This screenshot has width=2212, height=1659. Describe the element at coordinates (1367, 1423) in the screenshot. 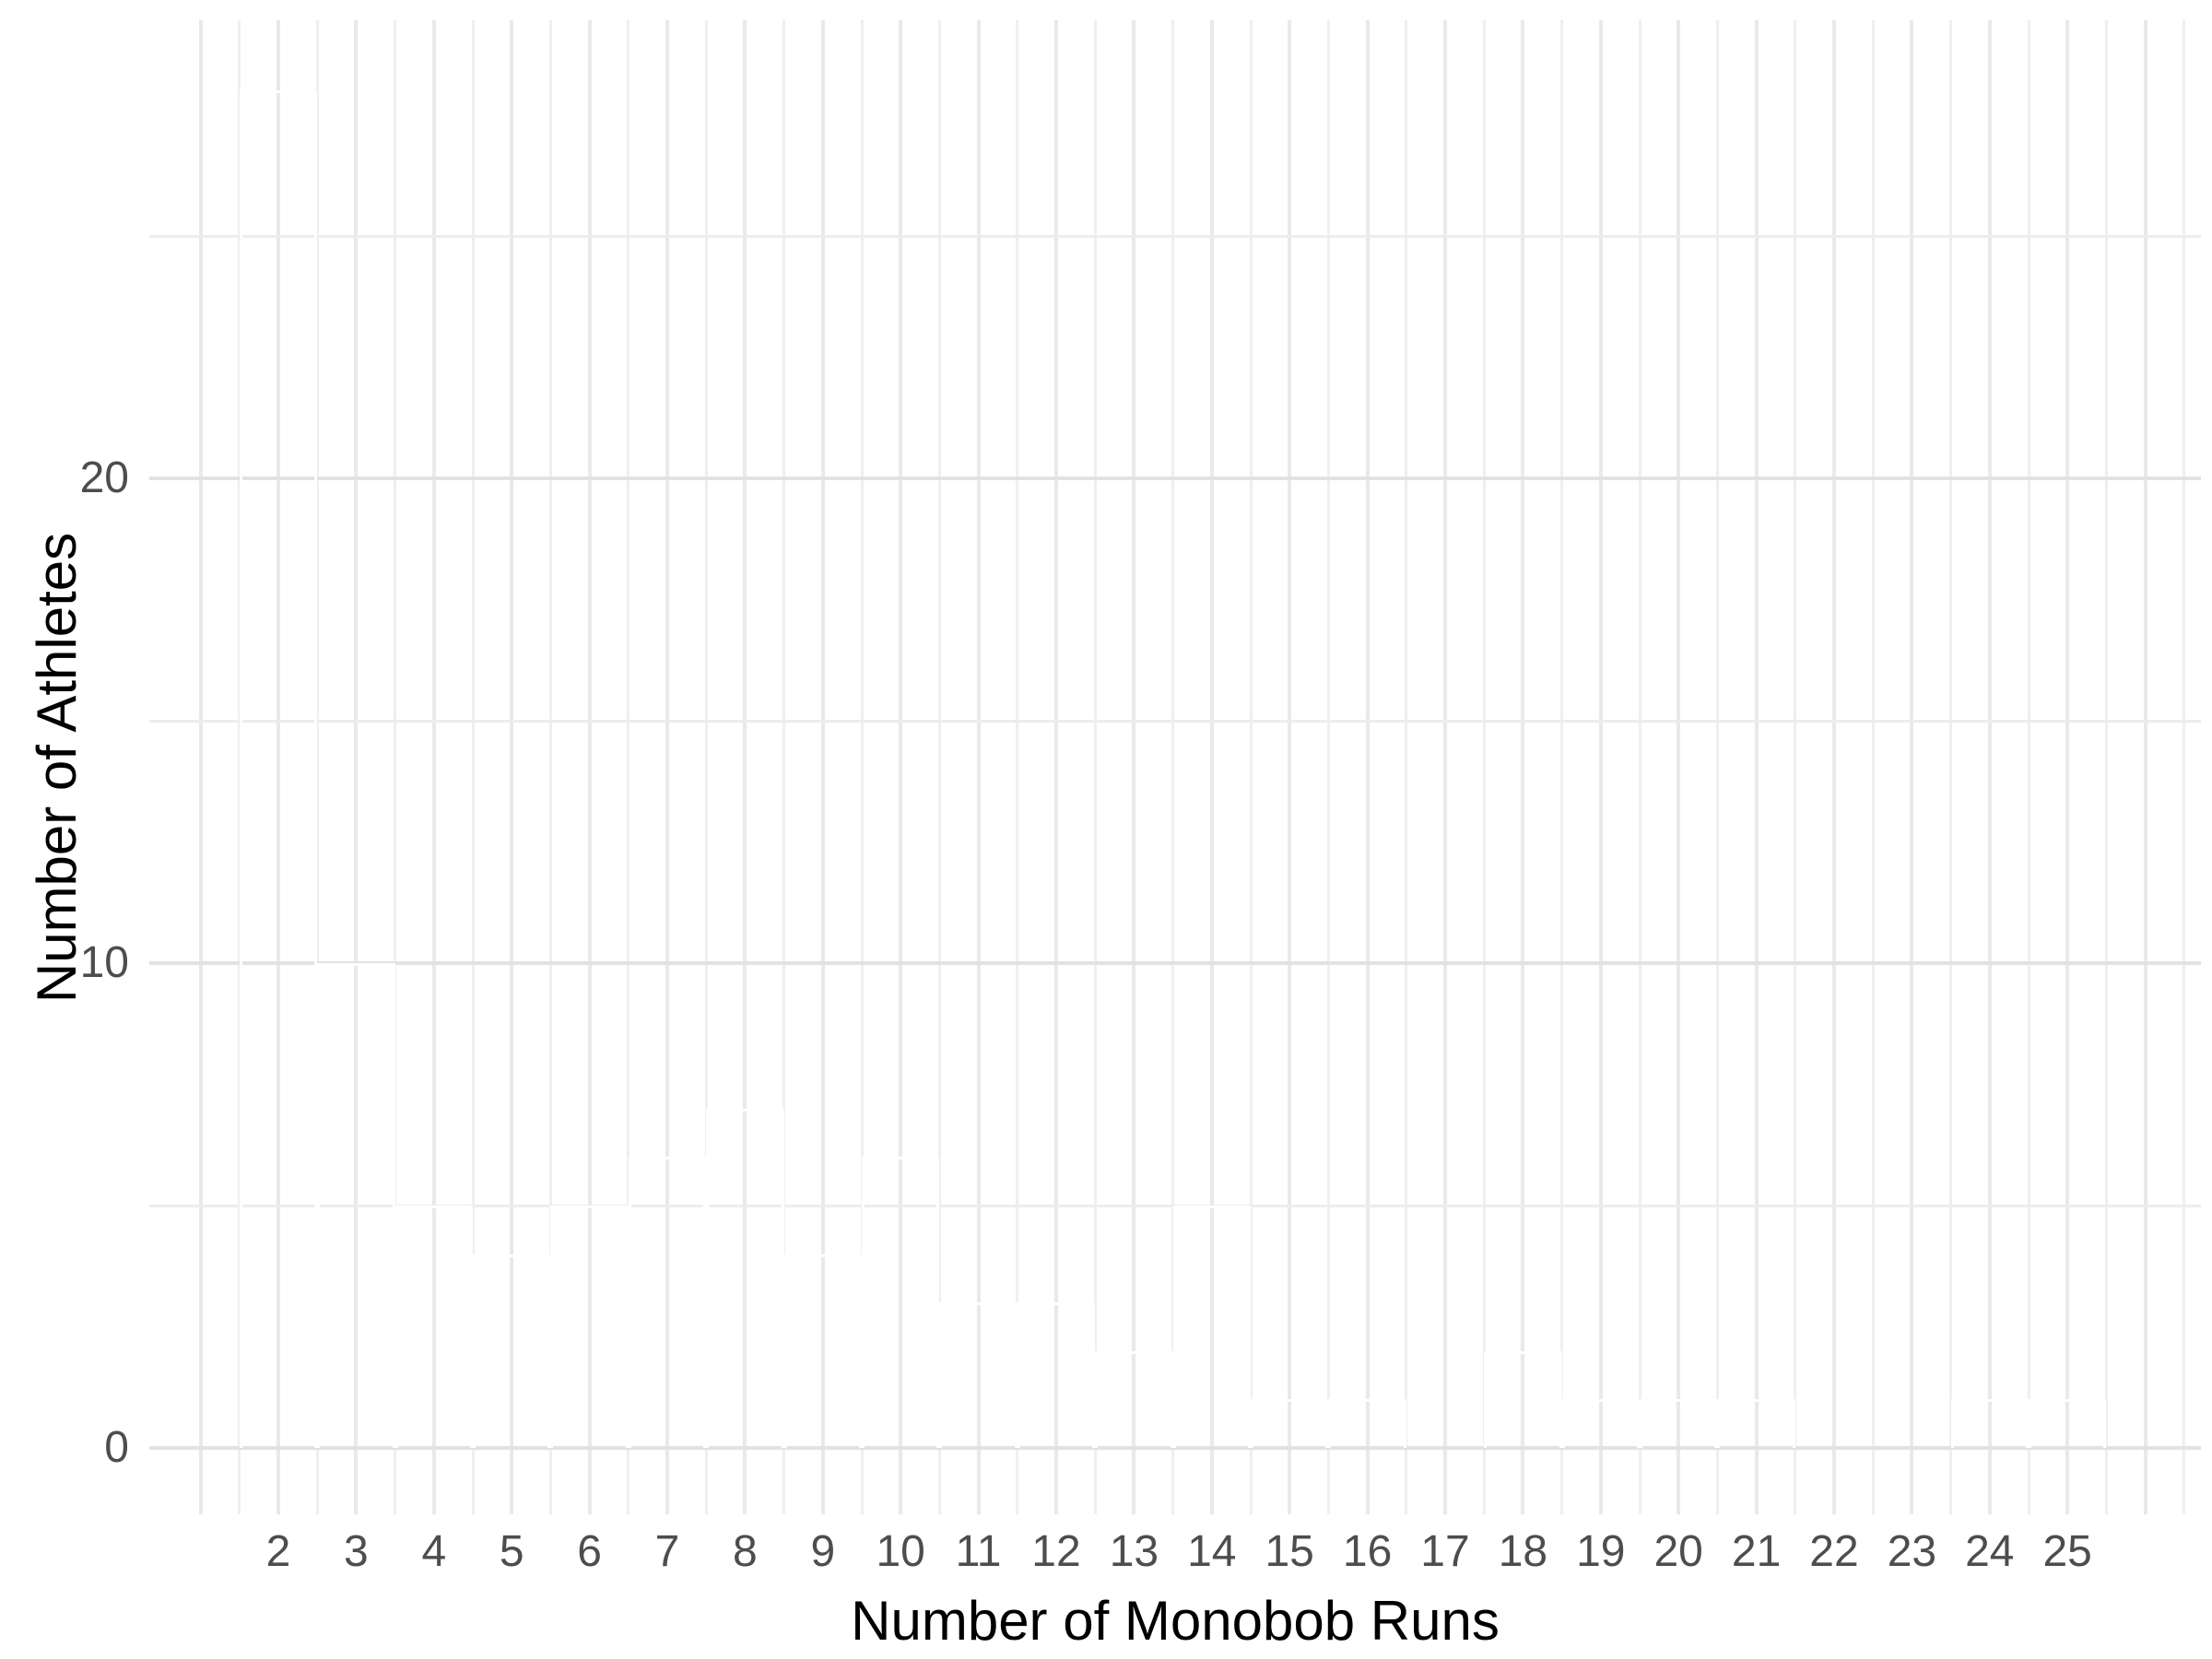

I see `histogram-bar-x16` at that location.